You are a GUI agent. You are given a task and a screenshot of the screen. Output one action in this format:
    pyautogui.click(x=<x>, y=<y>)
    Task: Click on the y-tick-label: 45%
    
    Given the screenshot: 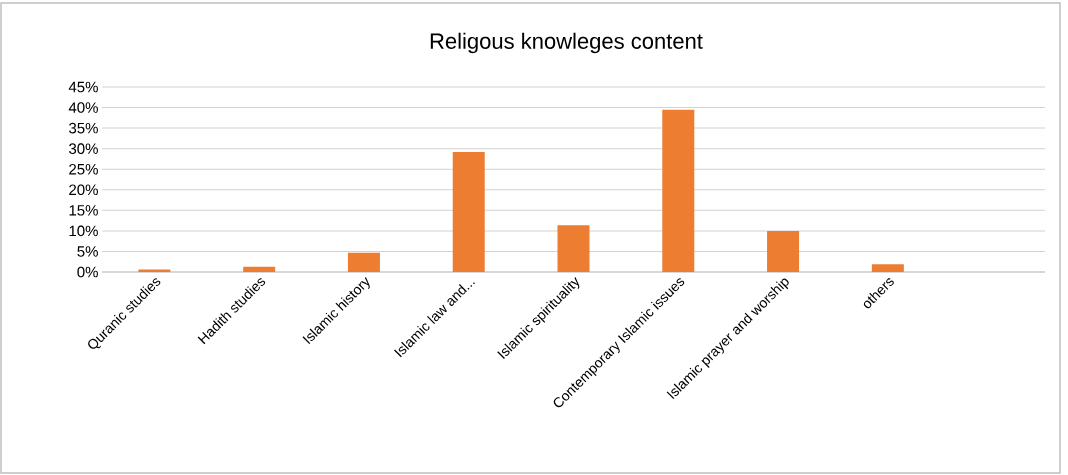 What is the action you would take?
    pyautogui.click(x=83, y=87)
    